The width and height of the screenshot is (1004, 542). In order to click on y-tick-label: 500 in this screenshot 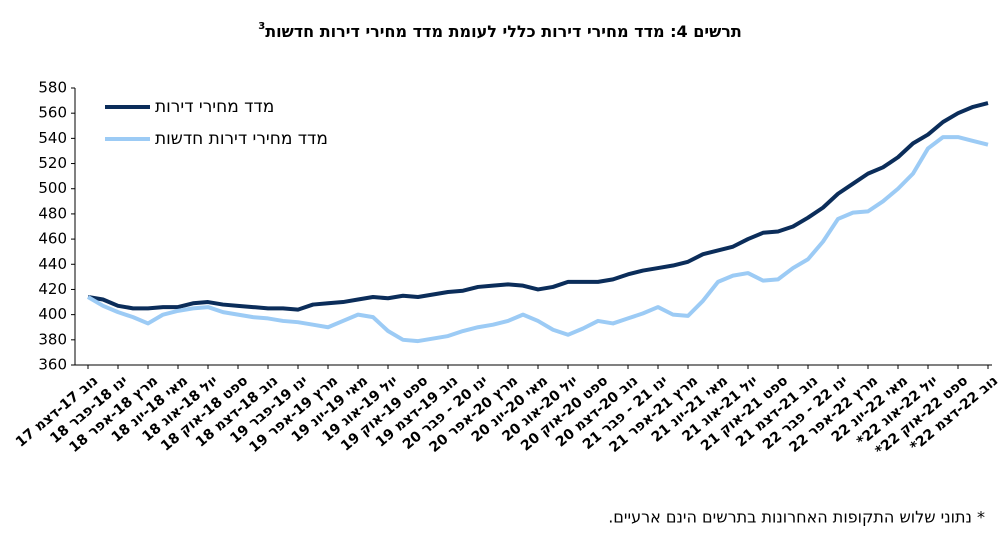, I will do `click(52, 188)`.